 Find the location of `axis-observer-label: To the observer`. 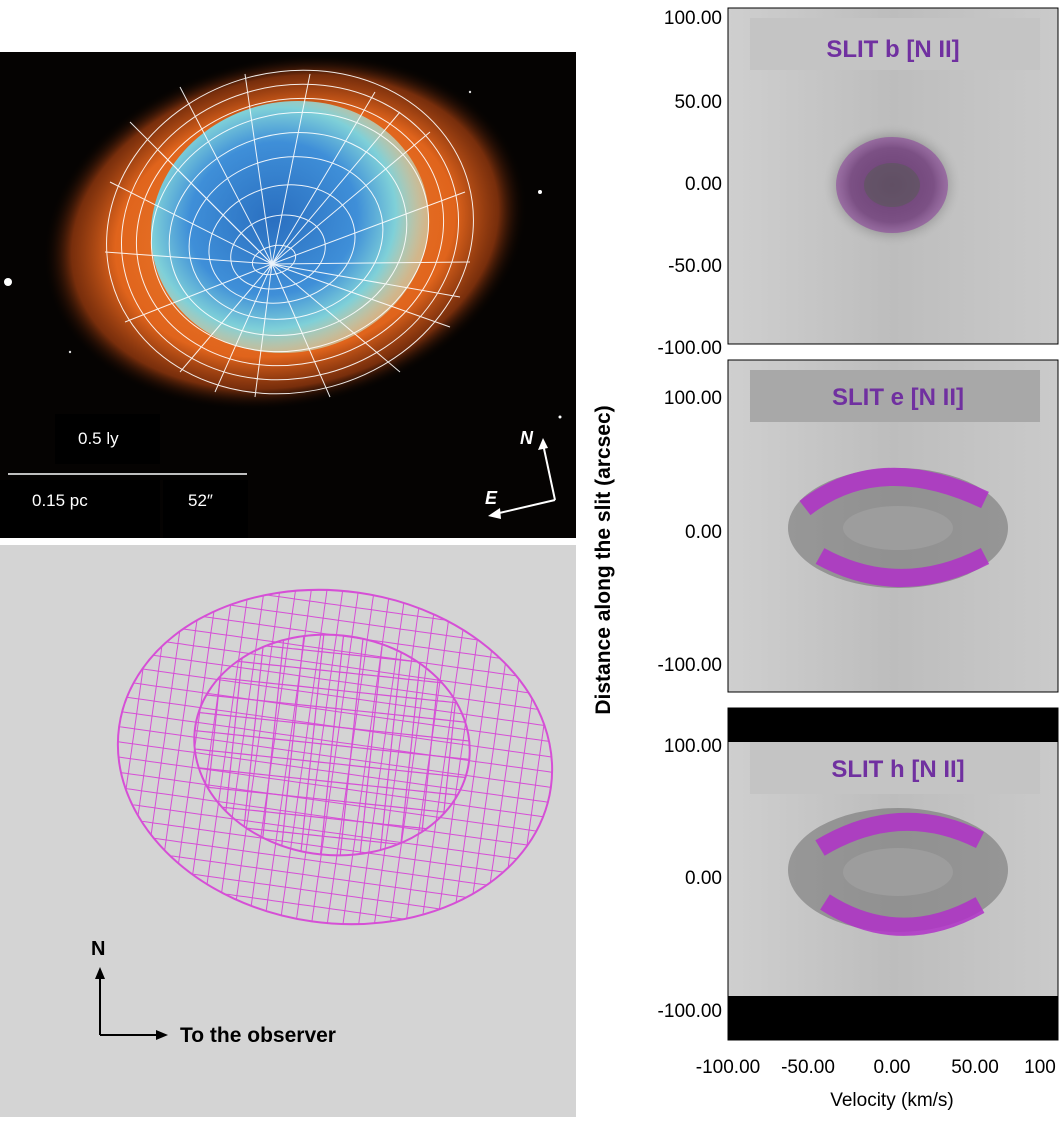

axis-observer-label: To the observer is located at coordinates (258, 1035).